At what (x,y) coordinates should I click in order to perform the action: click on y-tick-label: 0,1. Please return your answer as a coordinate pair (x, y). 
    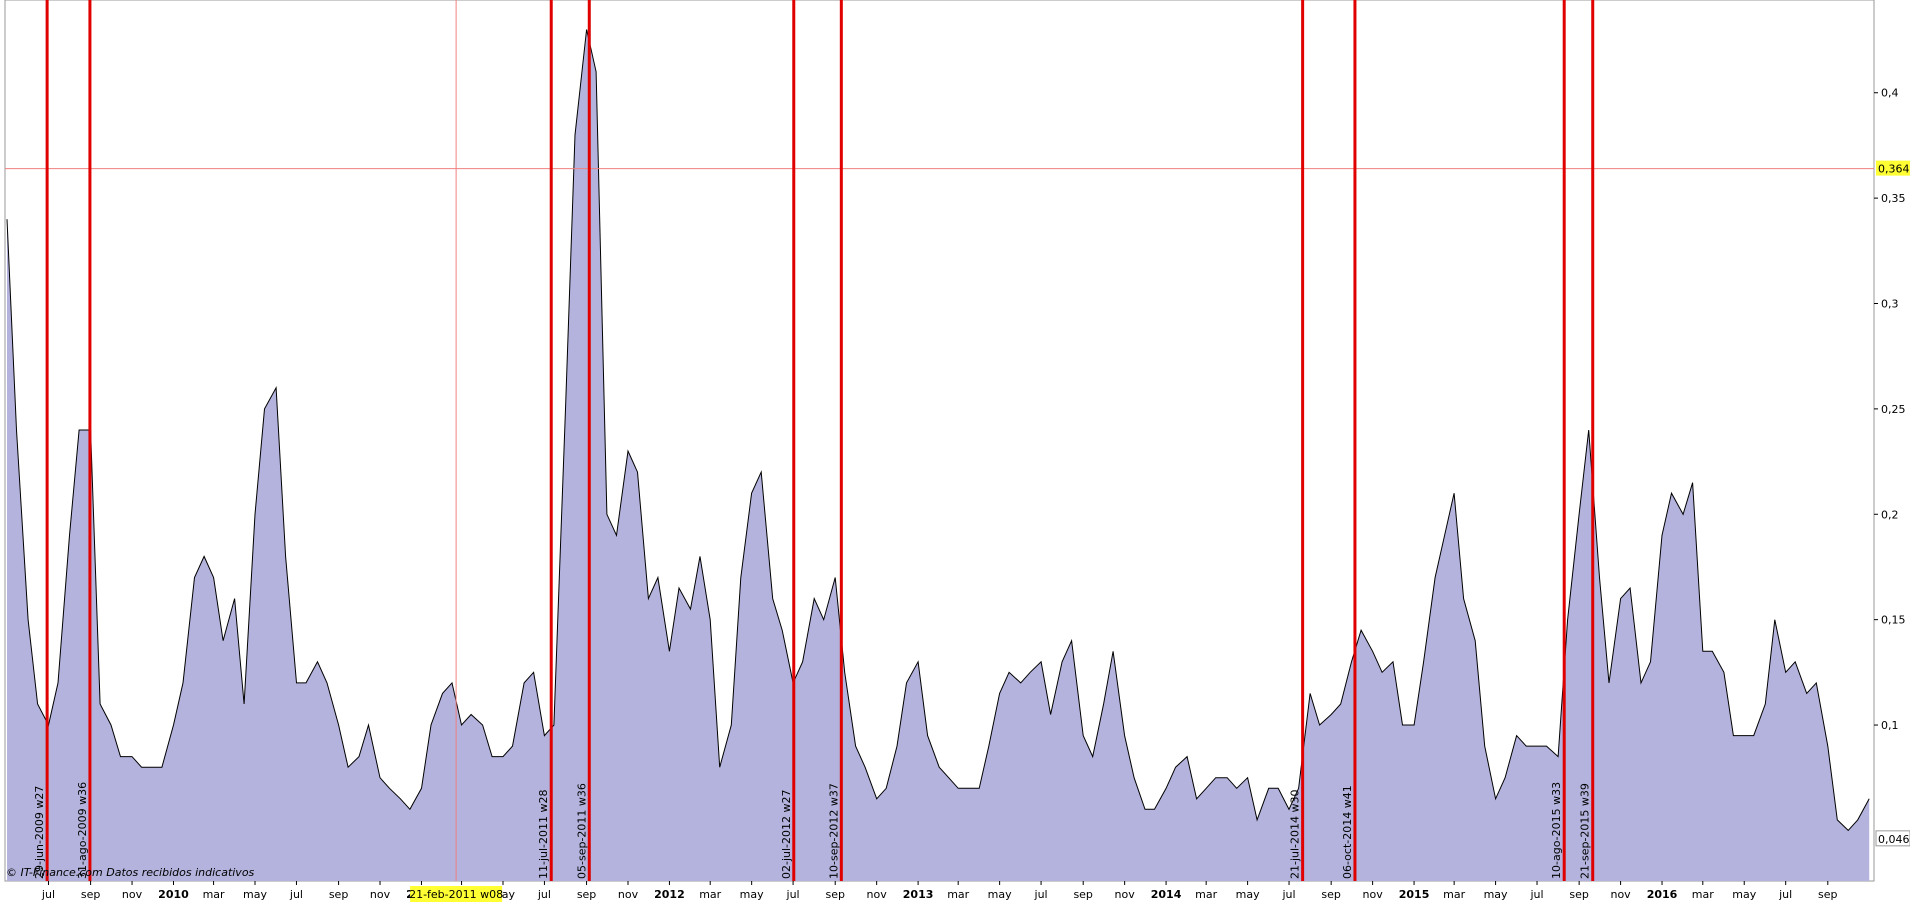
    Looking at the image, I should click on (1890, 725).